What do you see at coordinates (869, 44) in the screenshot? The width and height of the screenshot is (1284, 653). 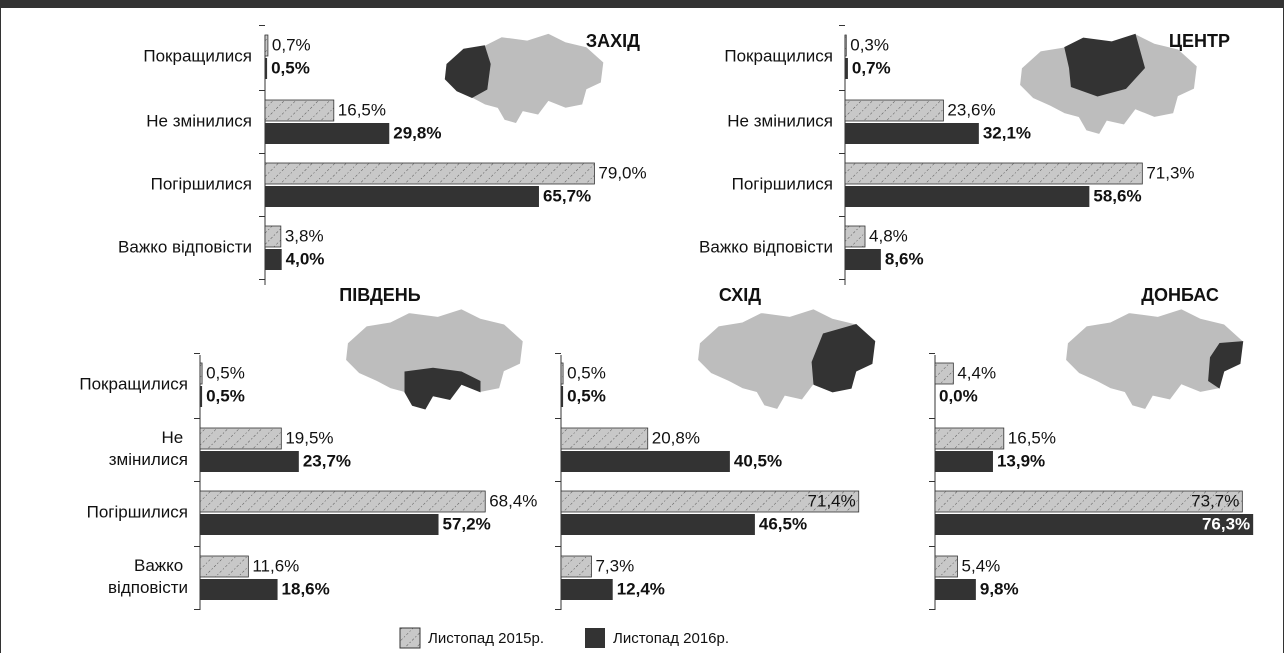 I see `value-label: 0,3%` at bounding box center [869, 44].